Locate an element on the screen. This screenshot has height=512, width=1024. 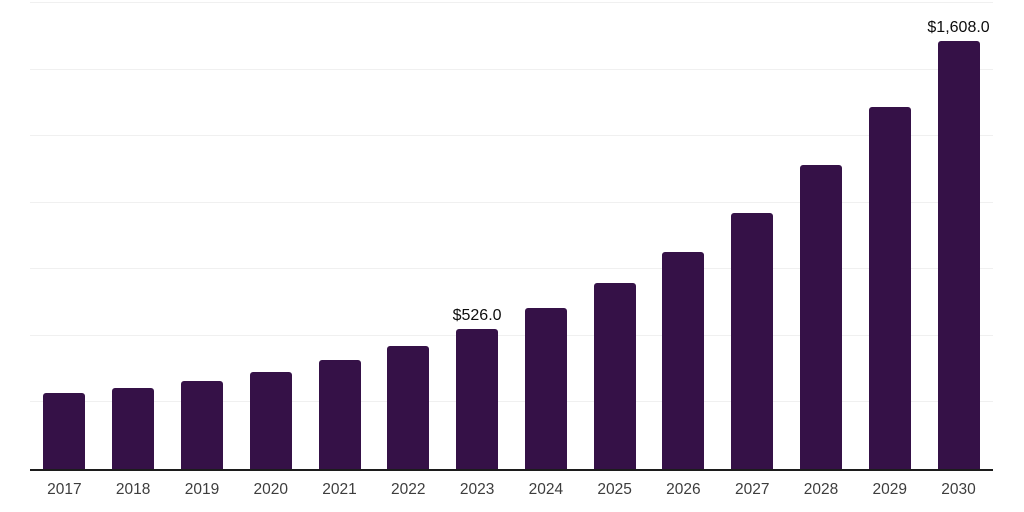
bar-band: $1,608.0 2030 is located at coordinates (958, 250).